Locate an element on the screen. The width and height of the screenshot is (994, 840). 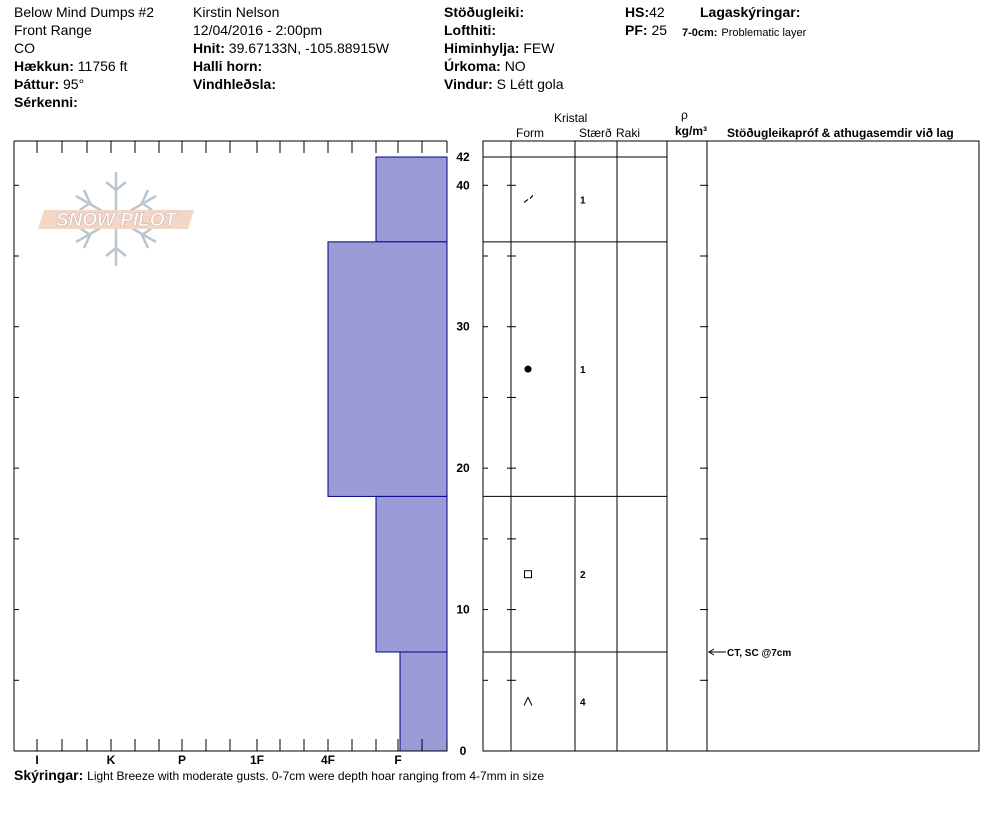
pf-label: PF: is located at coordinates (636, 30).